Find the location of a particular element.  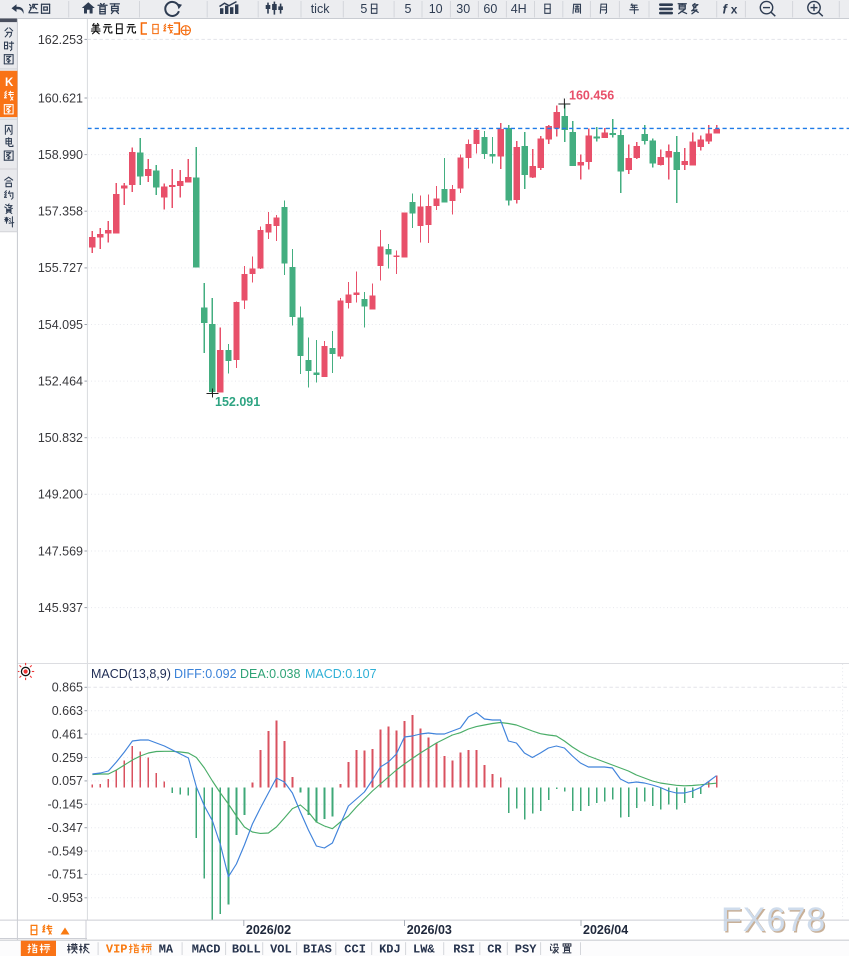

svg-text: 0.865 is located at coordinates (67, 688).